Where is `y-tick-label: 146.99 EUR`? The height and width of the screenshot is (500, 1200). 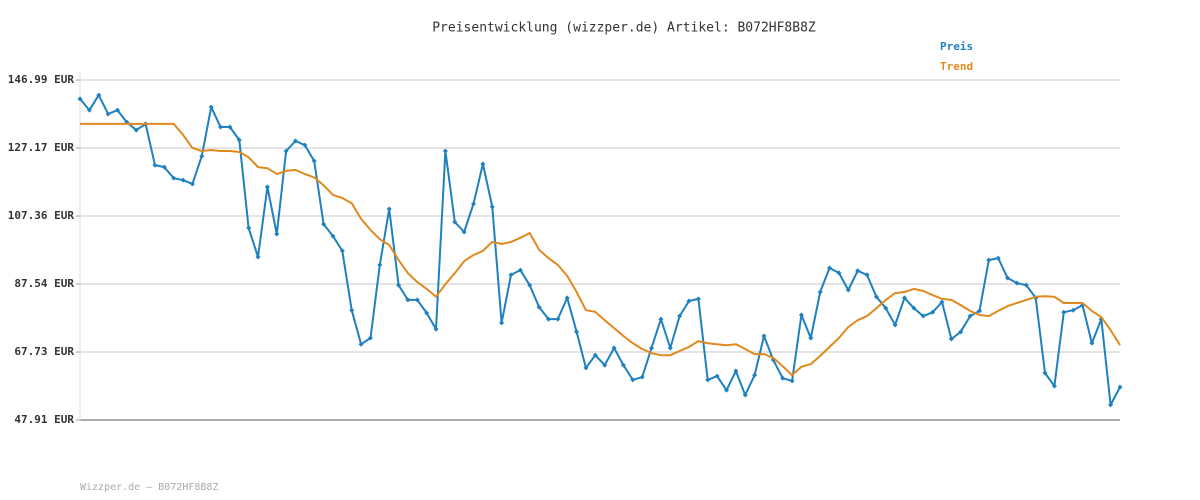 y-tick-label: 146.99 EUR is located at coordinates (41, 79).